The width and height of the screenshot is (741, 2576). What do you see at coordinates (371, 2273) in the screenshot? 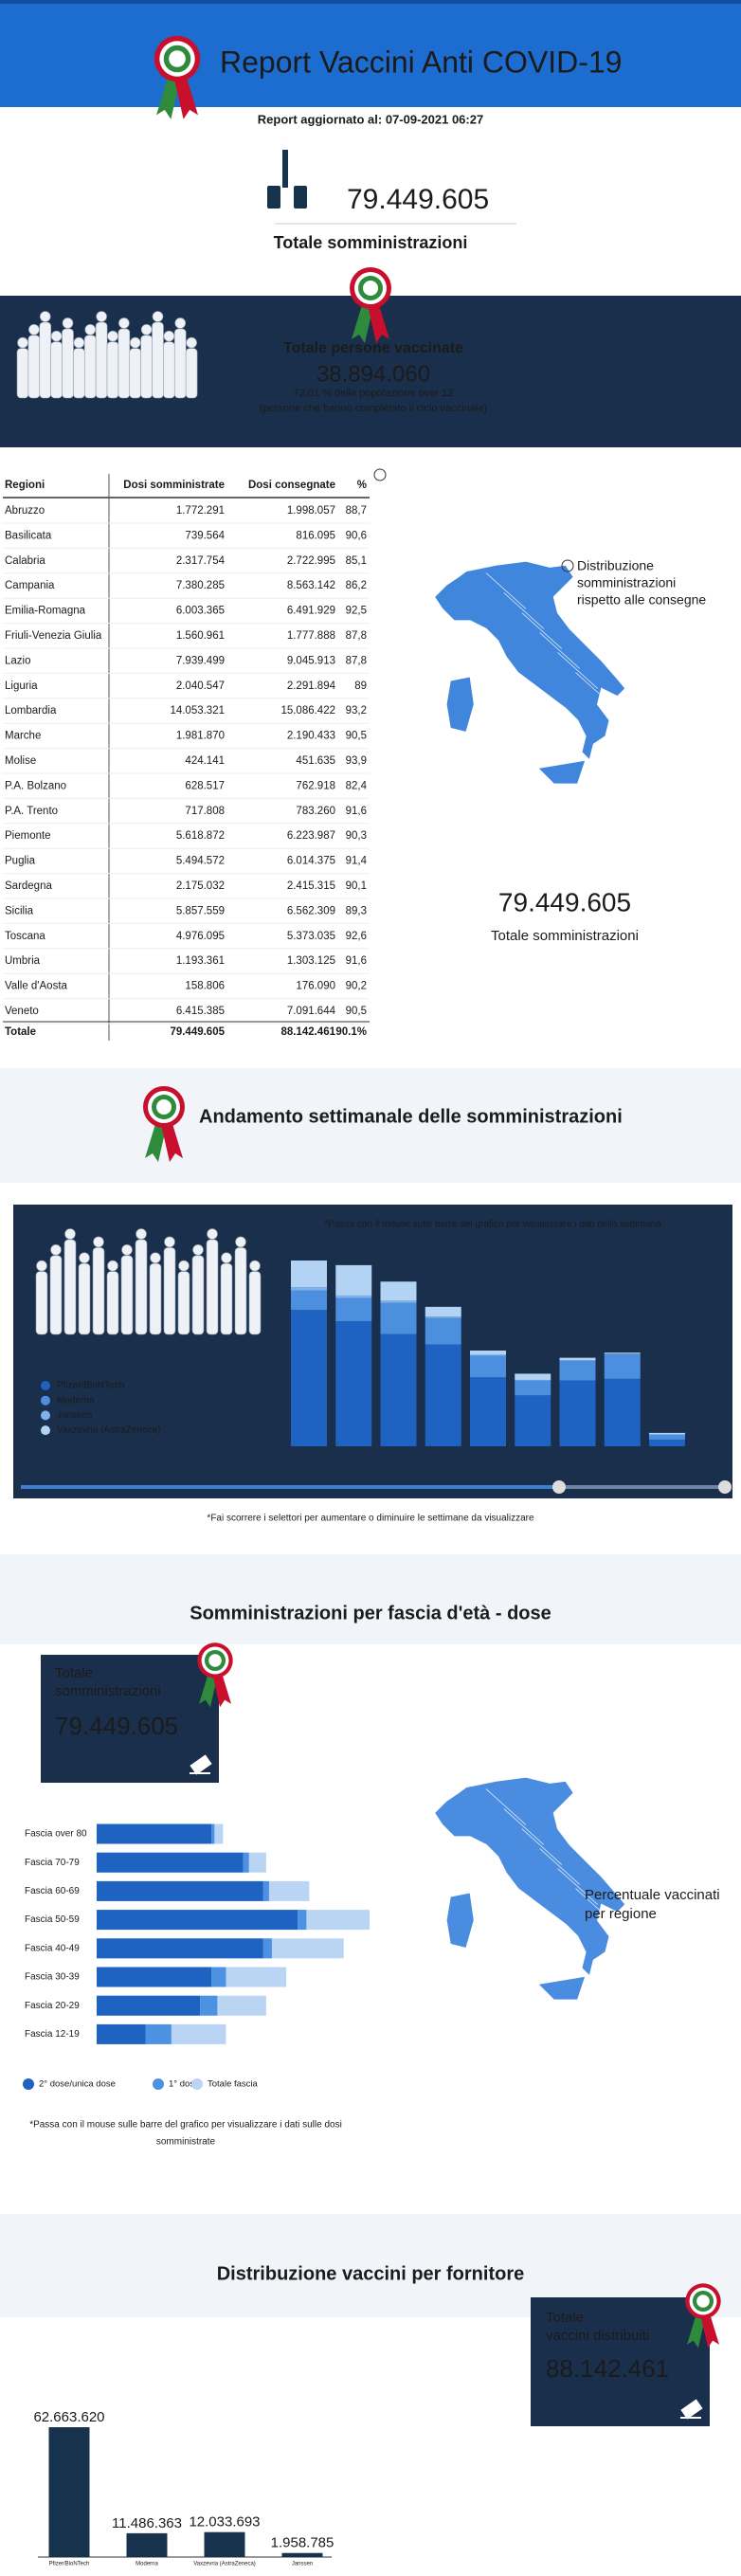
I see `section-title: Distribuzione vaccini per fornitore` at bounding box center [371, 2273].